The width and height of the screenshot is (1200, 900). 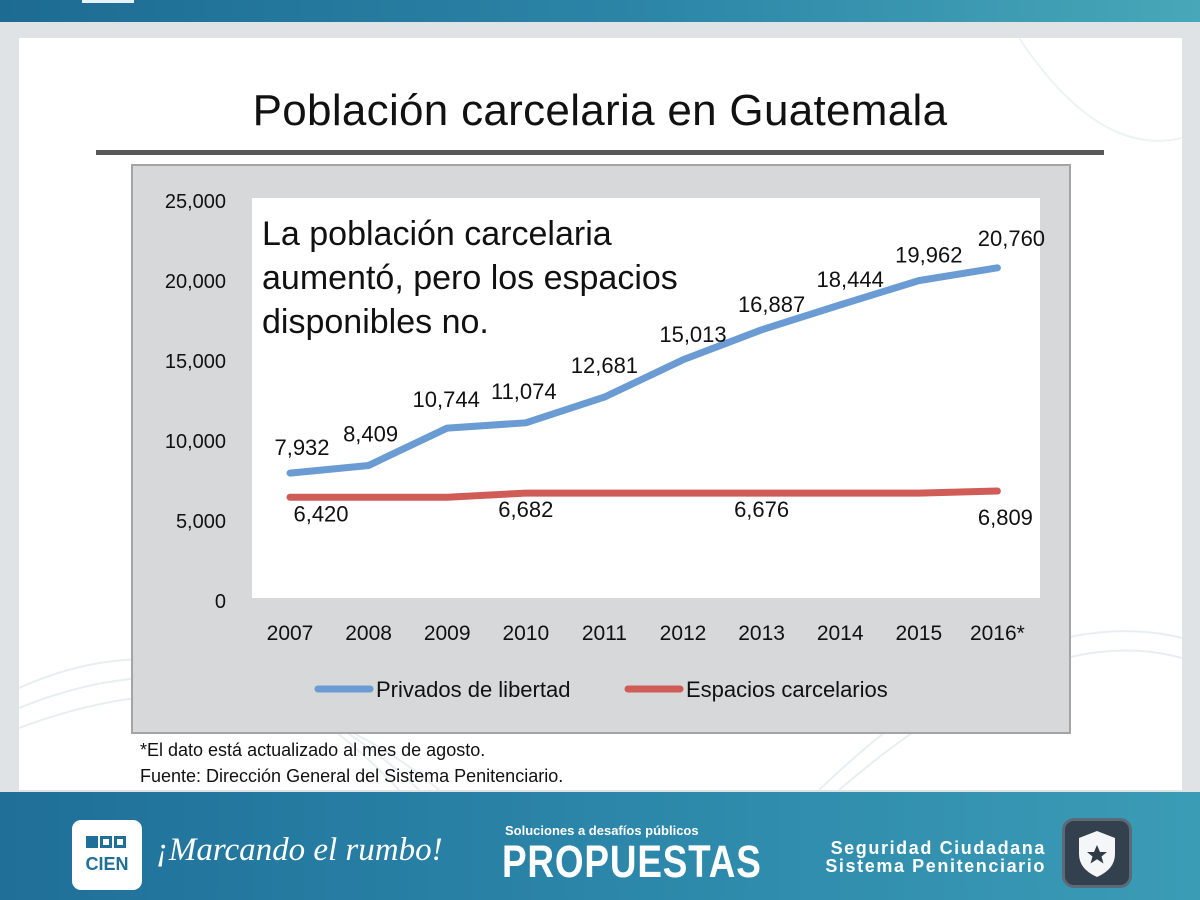 I want to click on legend-label: Privados de libertad, so click(x=473, y=689).